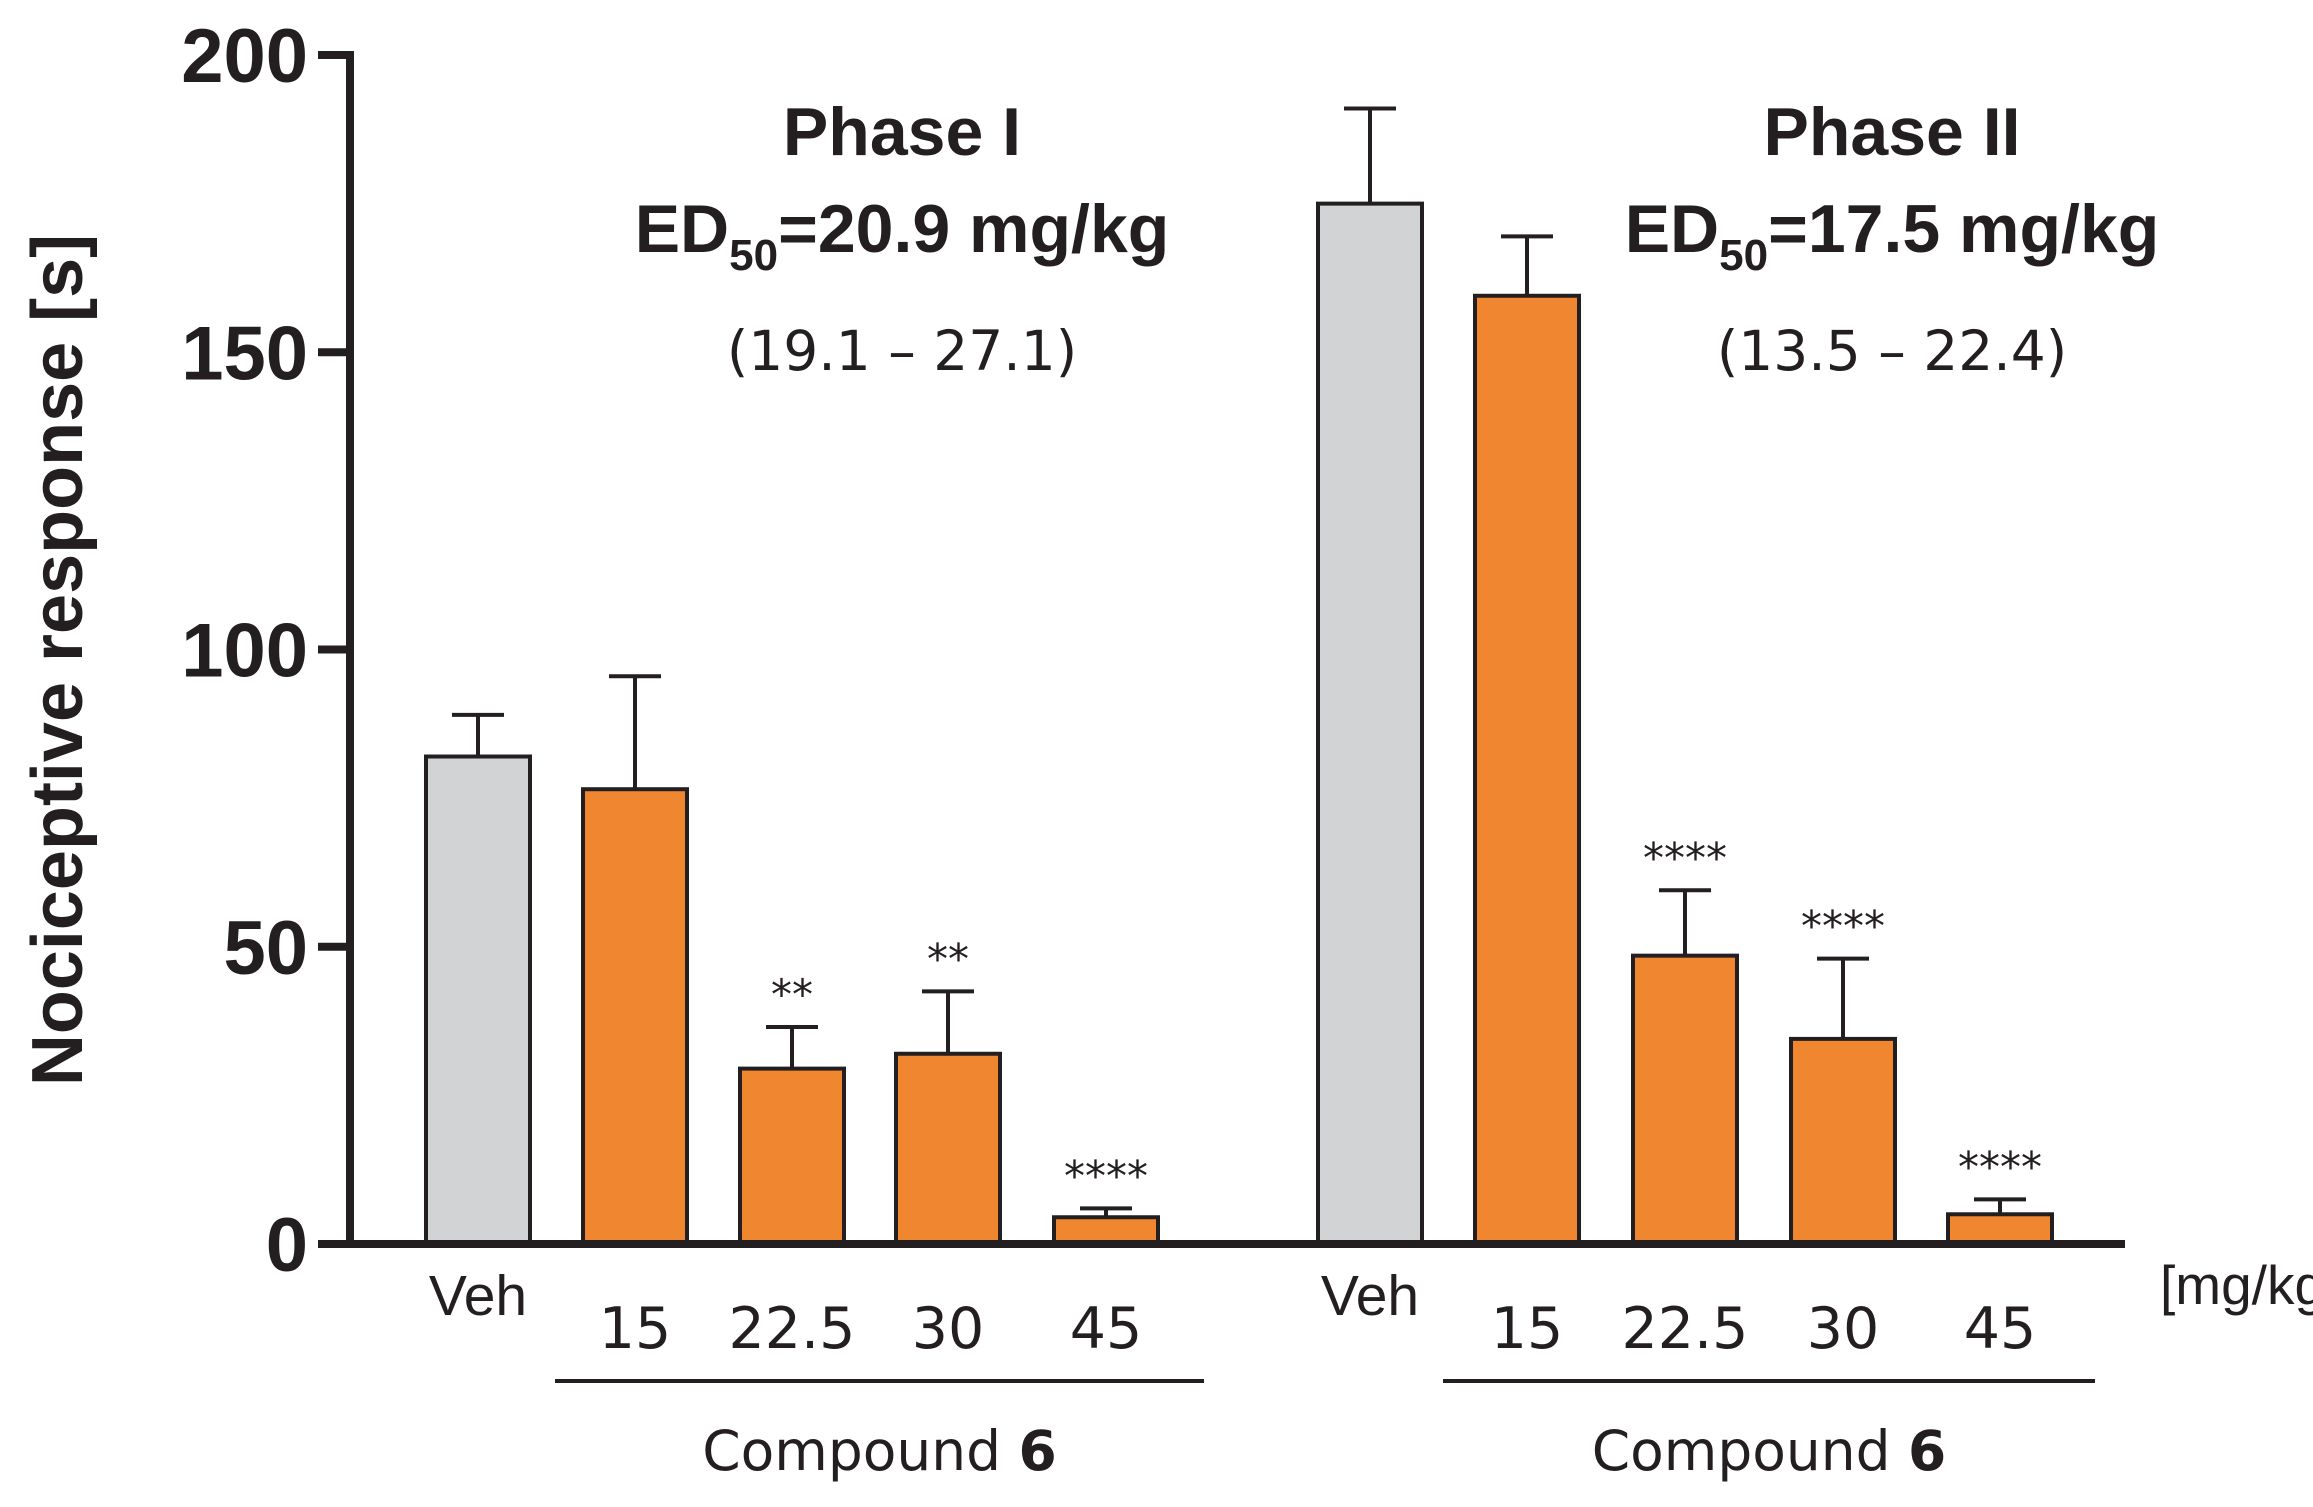 The image size is (2313, 1507). I want to click on ed50-value: =20.9 mg/kg, so click(973, 229).